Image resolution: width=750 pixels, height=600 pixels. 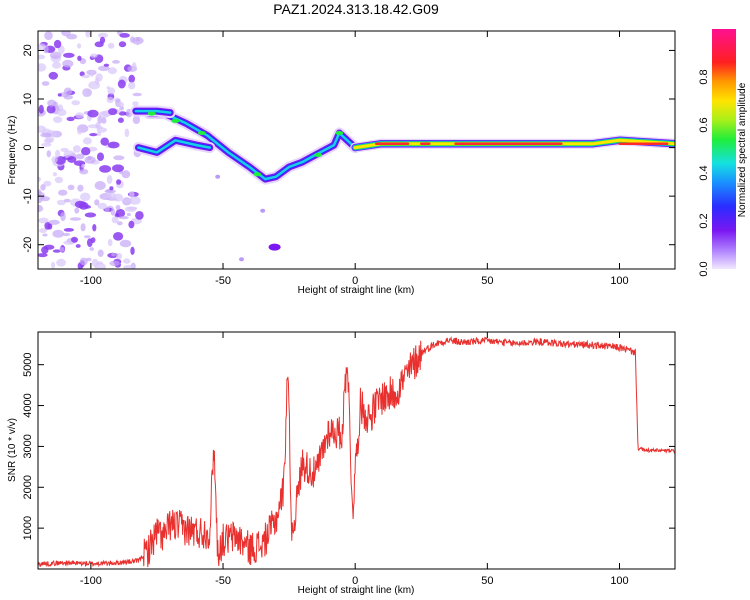 I want to click on y-tick-label: 4000, so click(x=28, y=405).